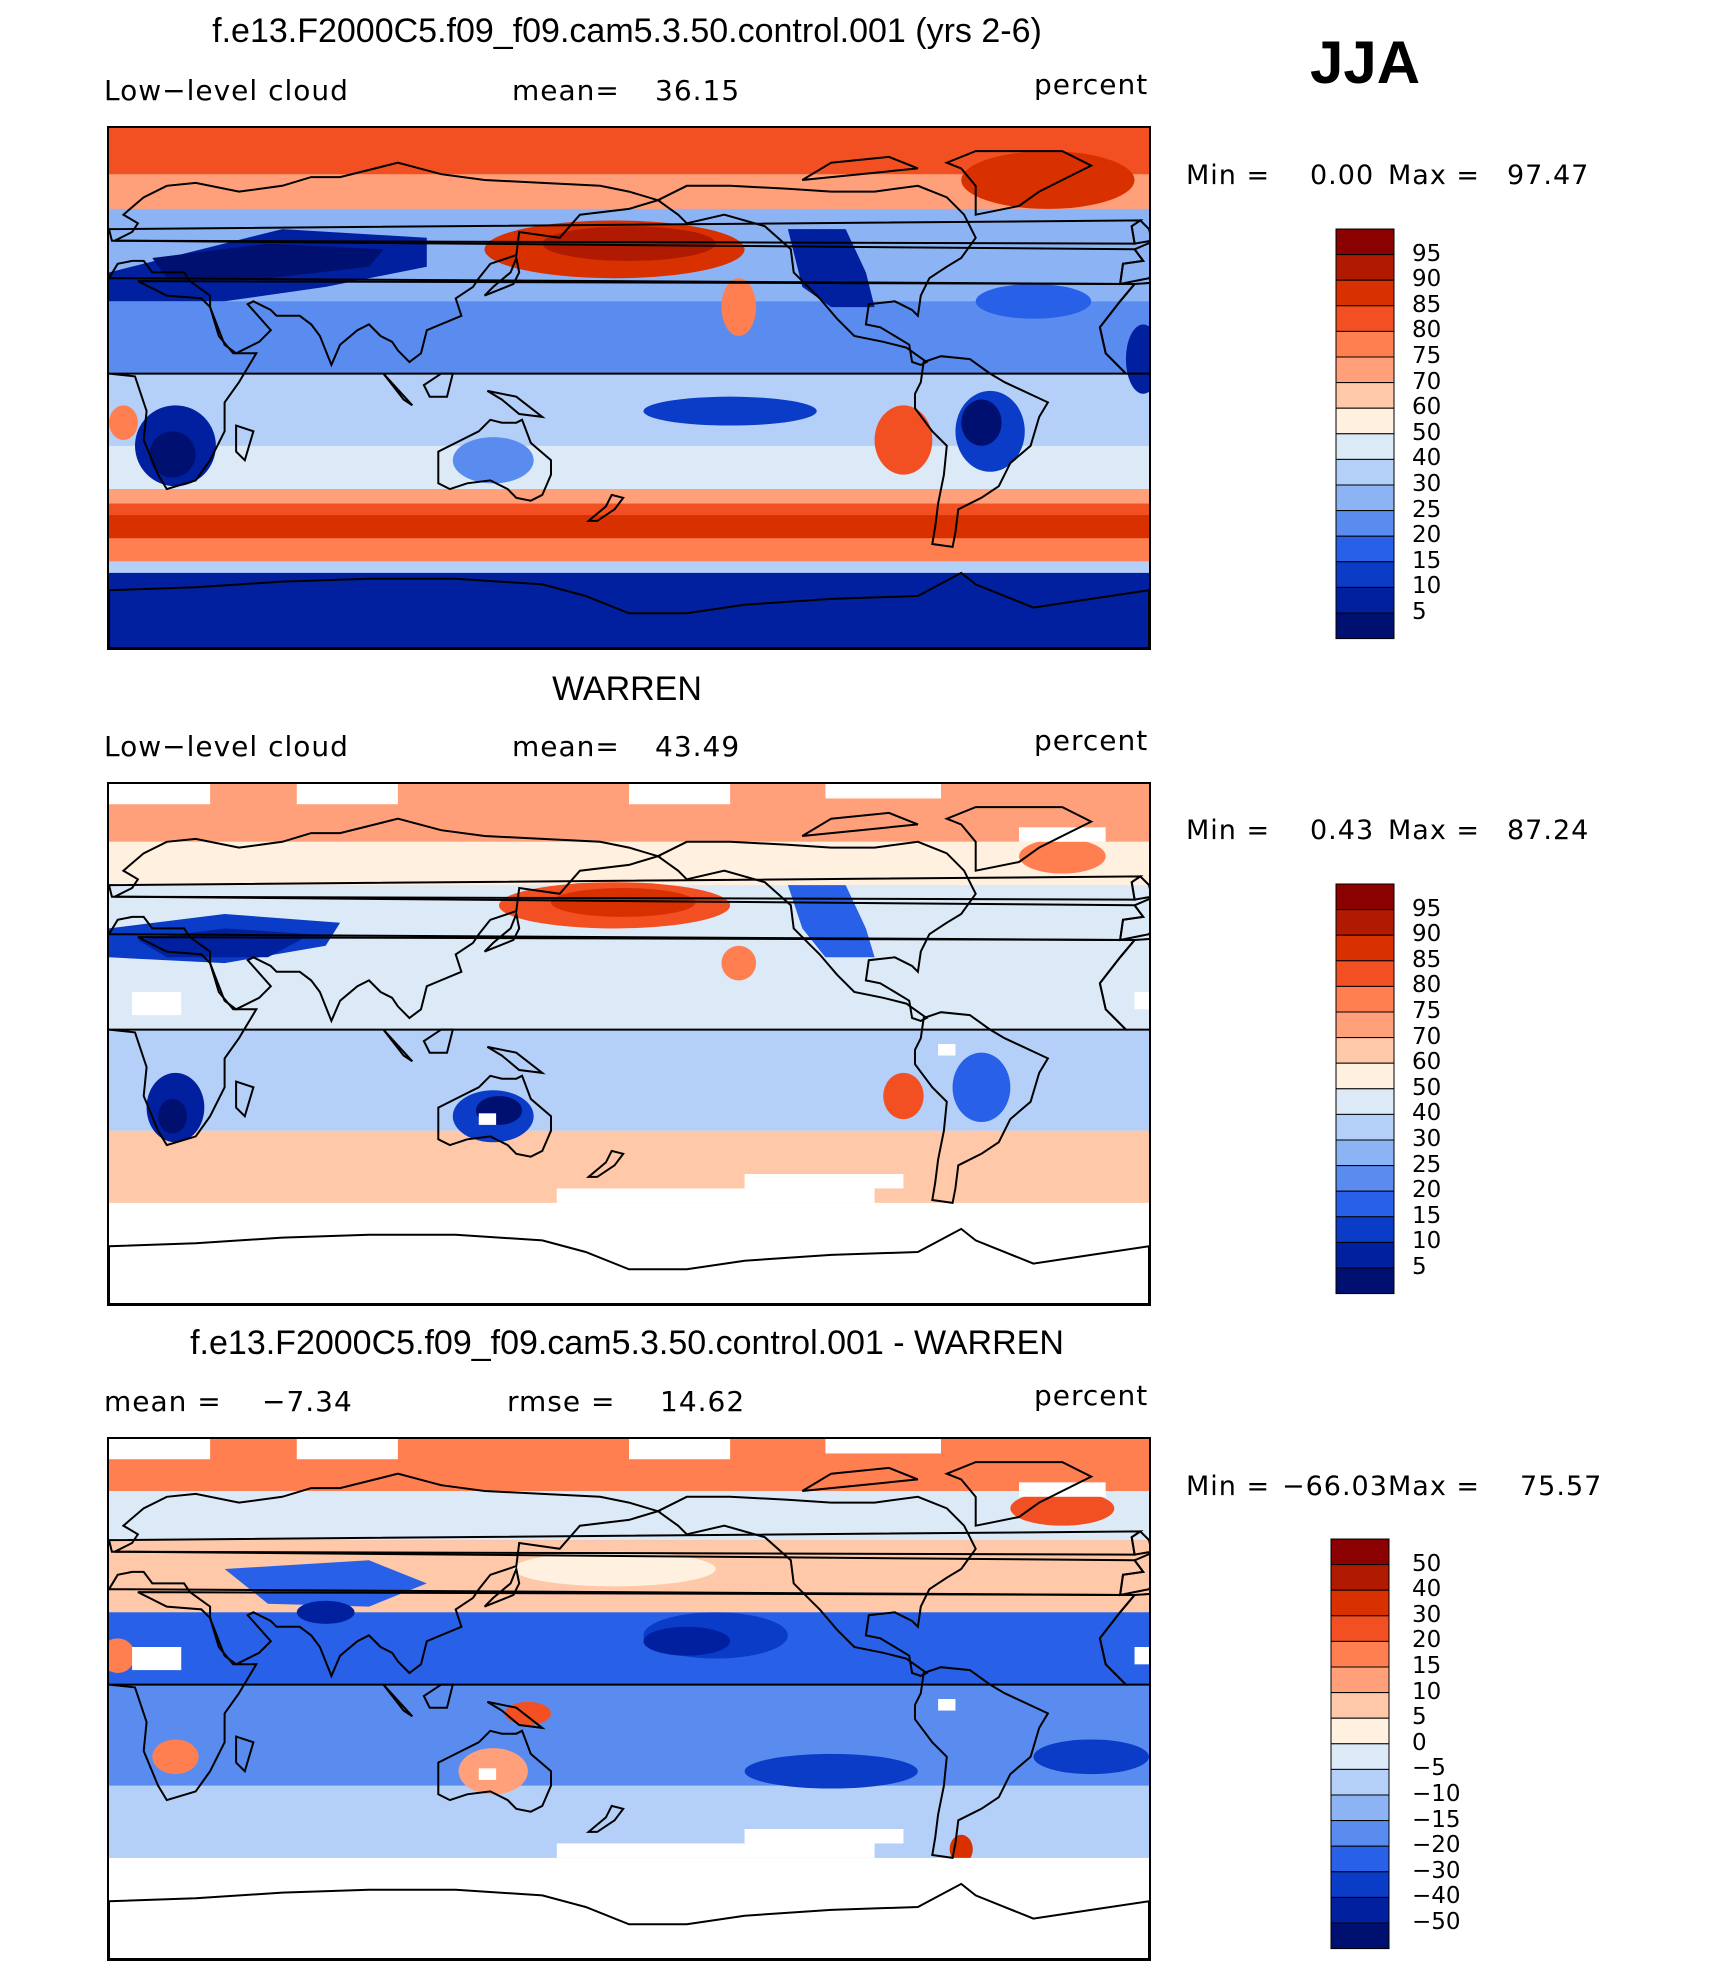  What do you see at coordinates (1091, 84) in the screenshot?
I see `panel-1-units: percent` at bounding box center [1091, 84].